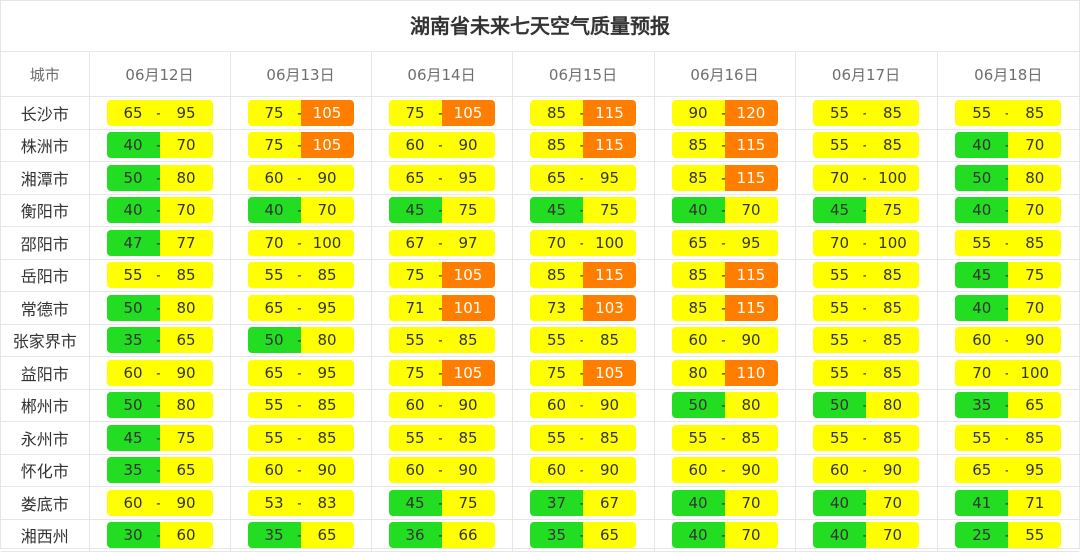  Describe the element at coordinates (540, 438) in the screenshot. I see `table-row: 永州市4575558555855585558555855585` at that location.